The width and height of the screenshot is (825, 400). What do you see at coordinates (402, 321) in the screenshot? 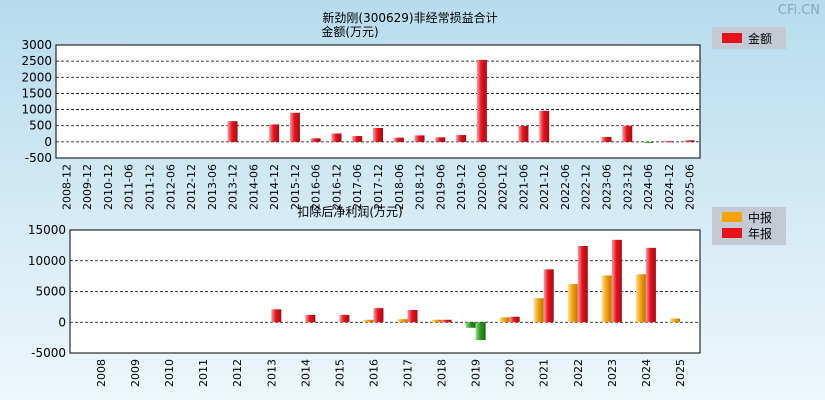
I see `chart2-bar-interim-2017` at bounding box center [402, 321].